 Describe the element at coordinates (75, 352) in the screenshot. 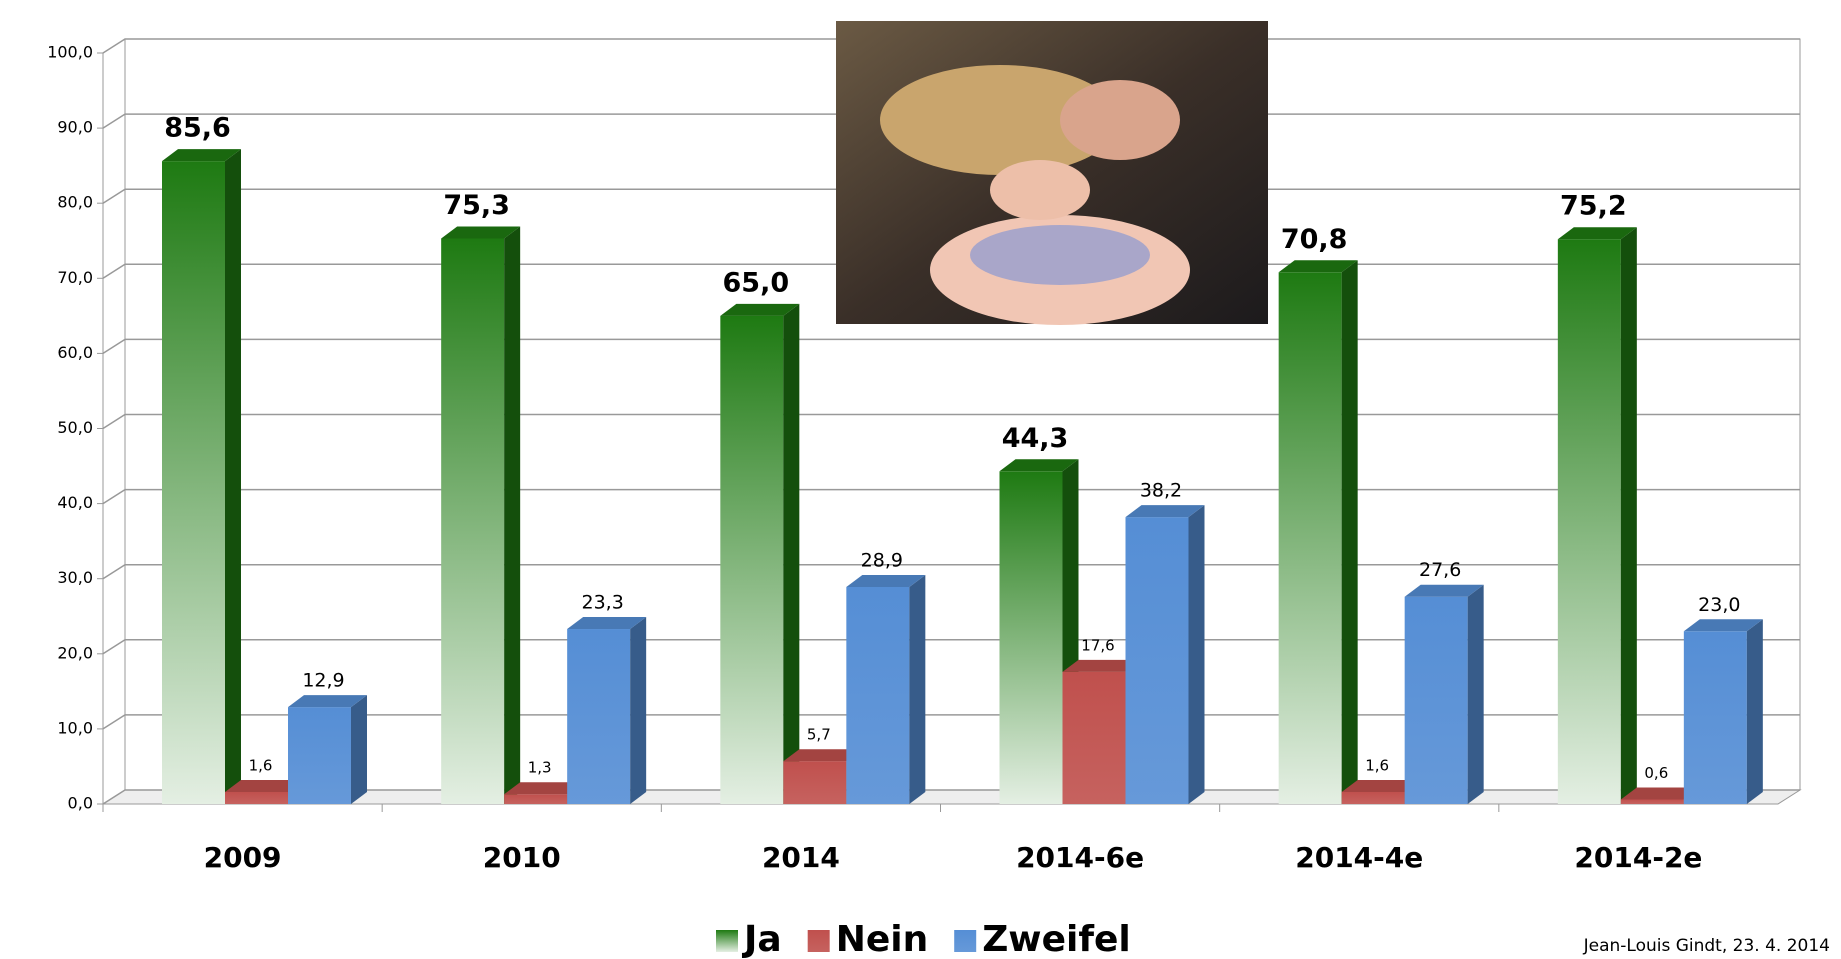

I see `y-tick-label: 60,0` at that location.